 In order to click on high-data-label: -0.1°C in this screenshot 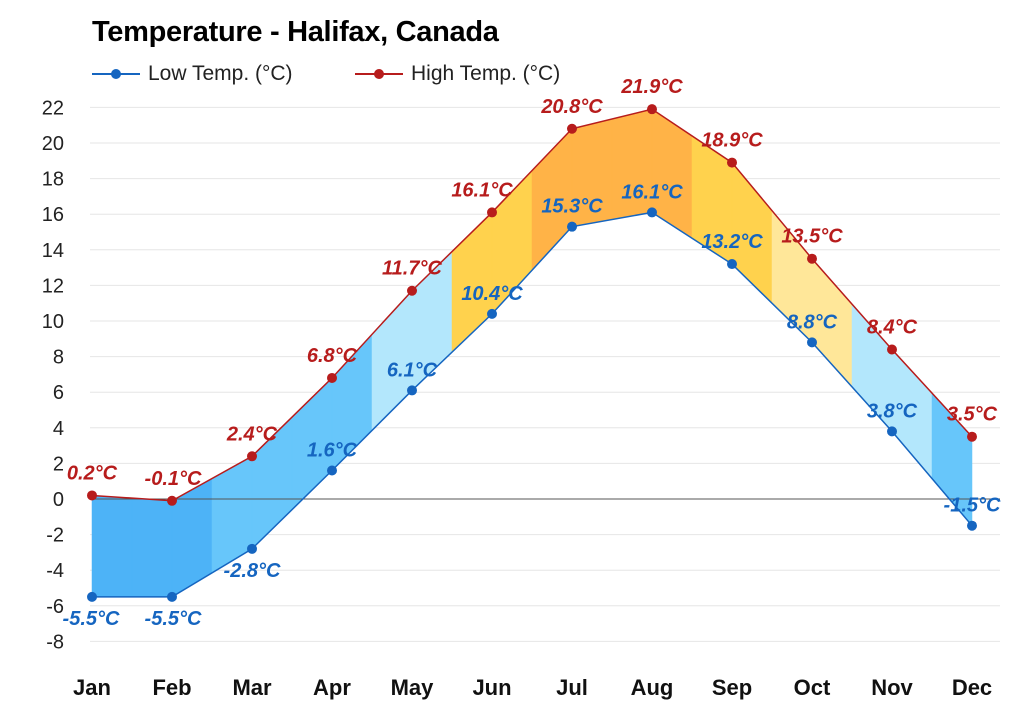, I will do `click(173, 479)`.